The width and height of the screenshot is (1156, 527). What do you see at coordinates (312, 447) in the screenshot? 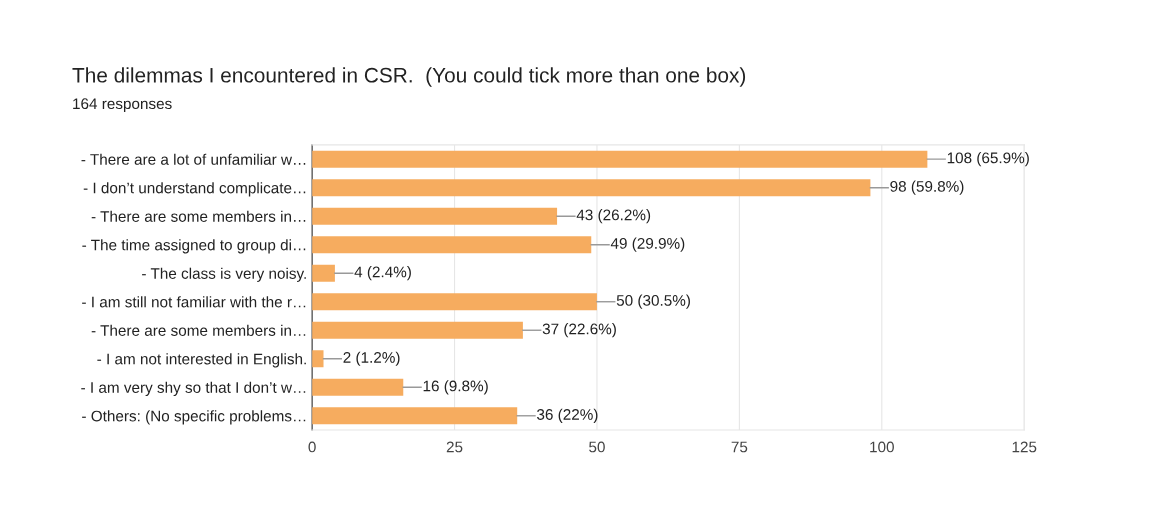
I see `x-tick-label: 0` at bounding box center [312, 447].